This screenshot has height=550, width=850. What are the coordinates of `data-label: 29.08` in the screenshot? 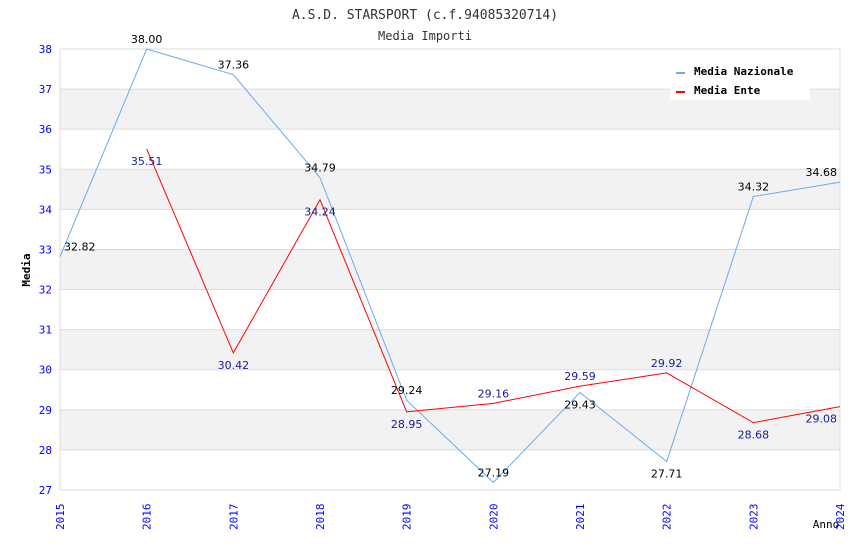 It's located at (822, 419).